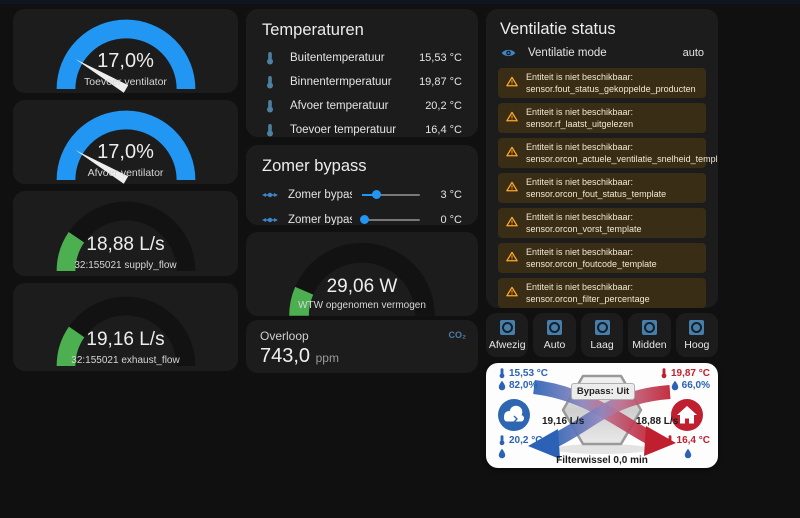 This screenshot has width=800, height=518. Describe the element at coordinates (457, 335) in the screenshot. I see `co2-icon: CO₂` at that location.